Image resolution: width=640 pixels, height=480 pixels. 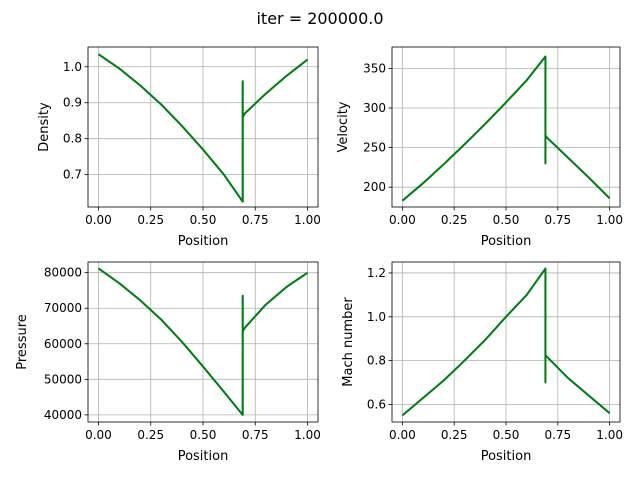 What do you see at coordinates (72, 175) in the screenshot?
I see `y-tick-label: 0.7` at bounding box center [72, 175].